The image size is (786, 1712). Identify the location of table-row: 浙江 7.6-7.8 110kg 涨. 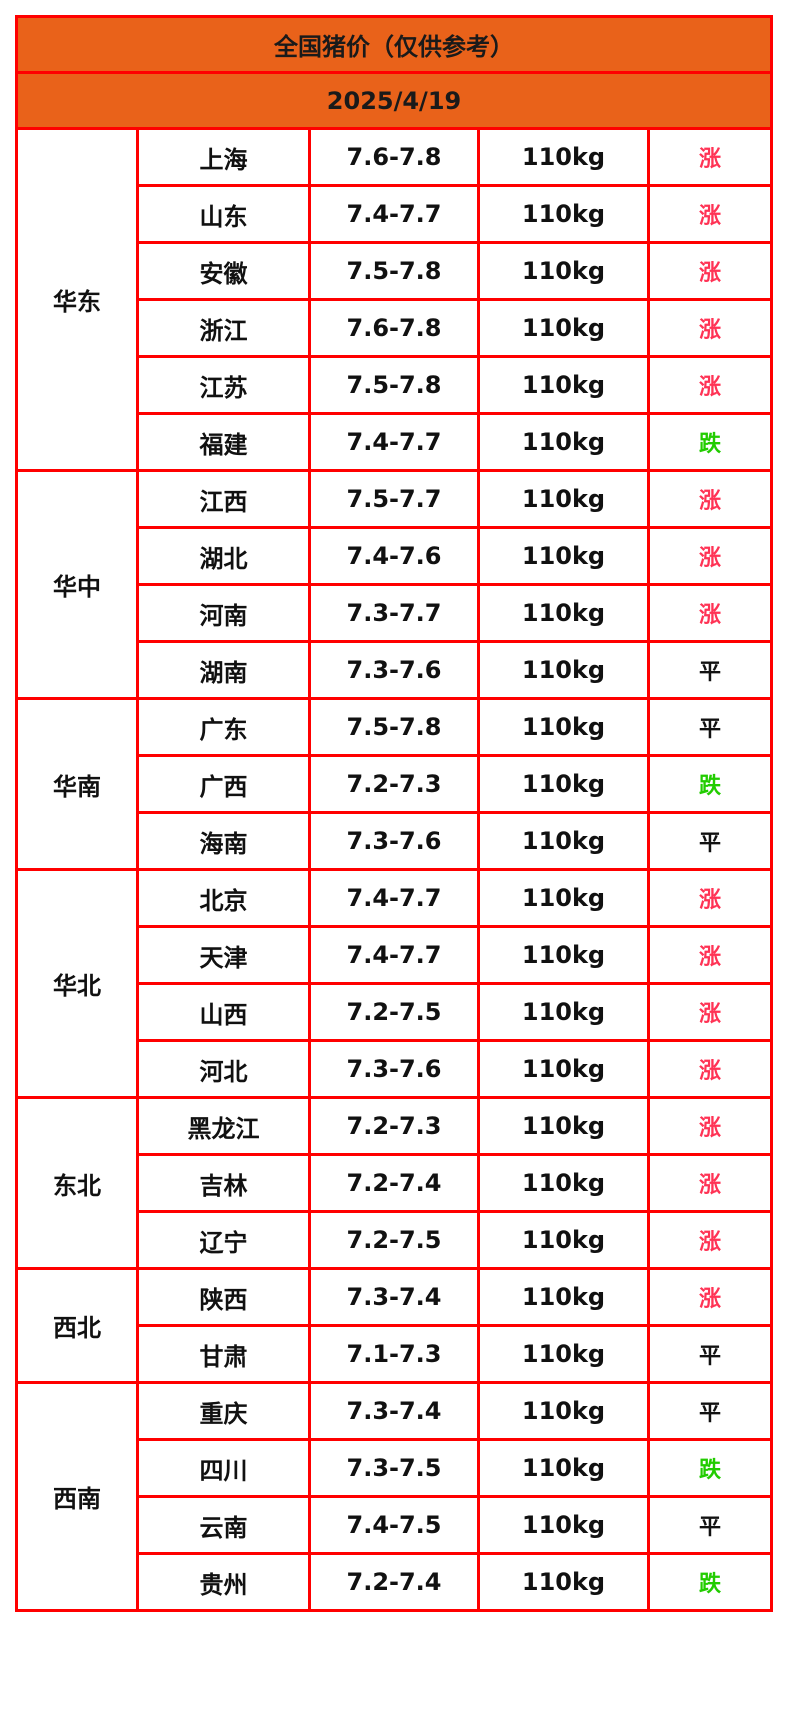
(395, 328).